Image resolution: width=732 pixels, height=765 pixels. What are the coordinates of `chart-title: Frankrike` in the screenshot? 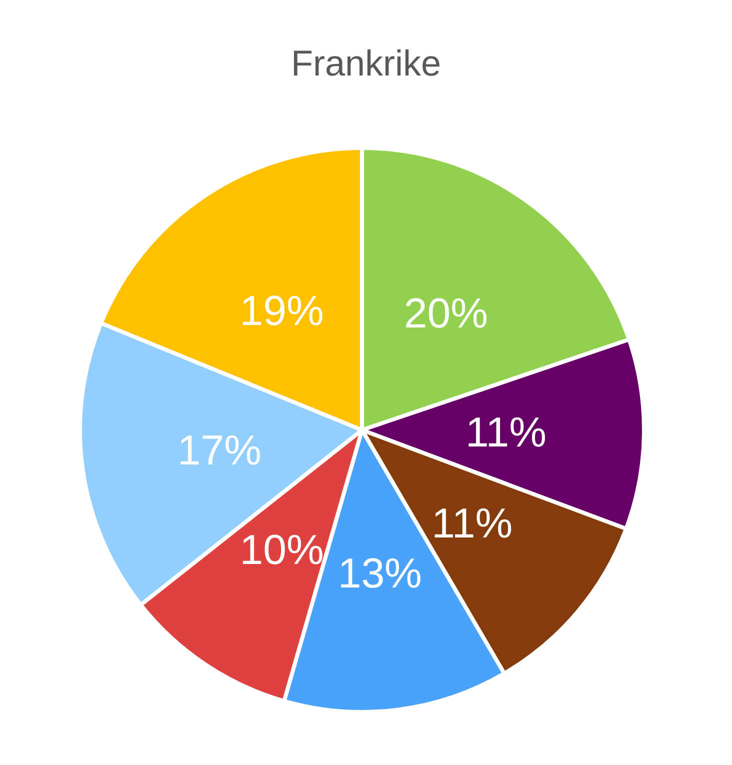 It's located at (366, 63).